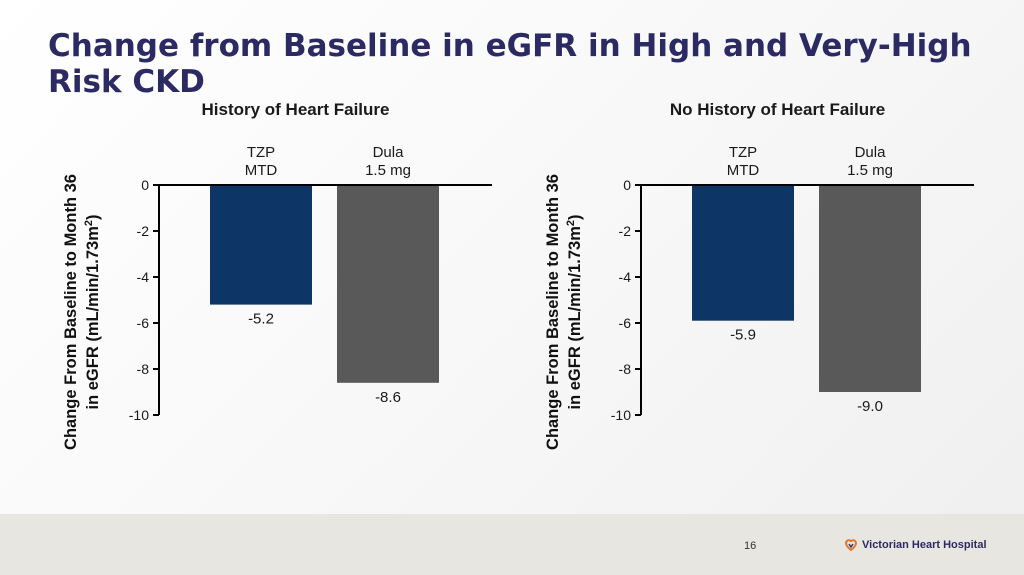 This screenshot has height=575, width=1024. What do you see at coordinates (924, 545) in the screenshot?
I see `logo-text: Victorian Heart Hospital` at bounding box center [924, 545].